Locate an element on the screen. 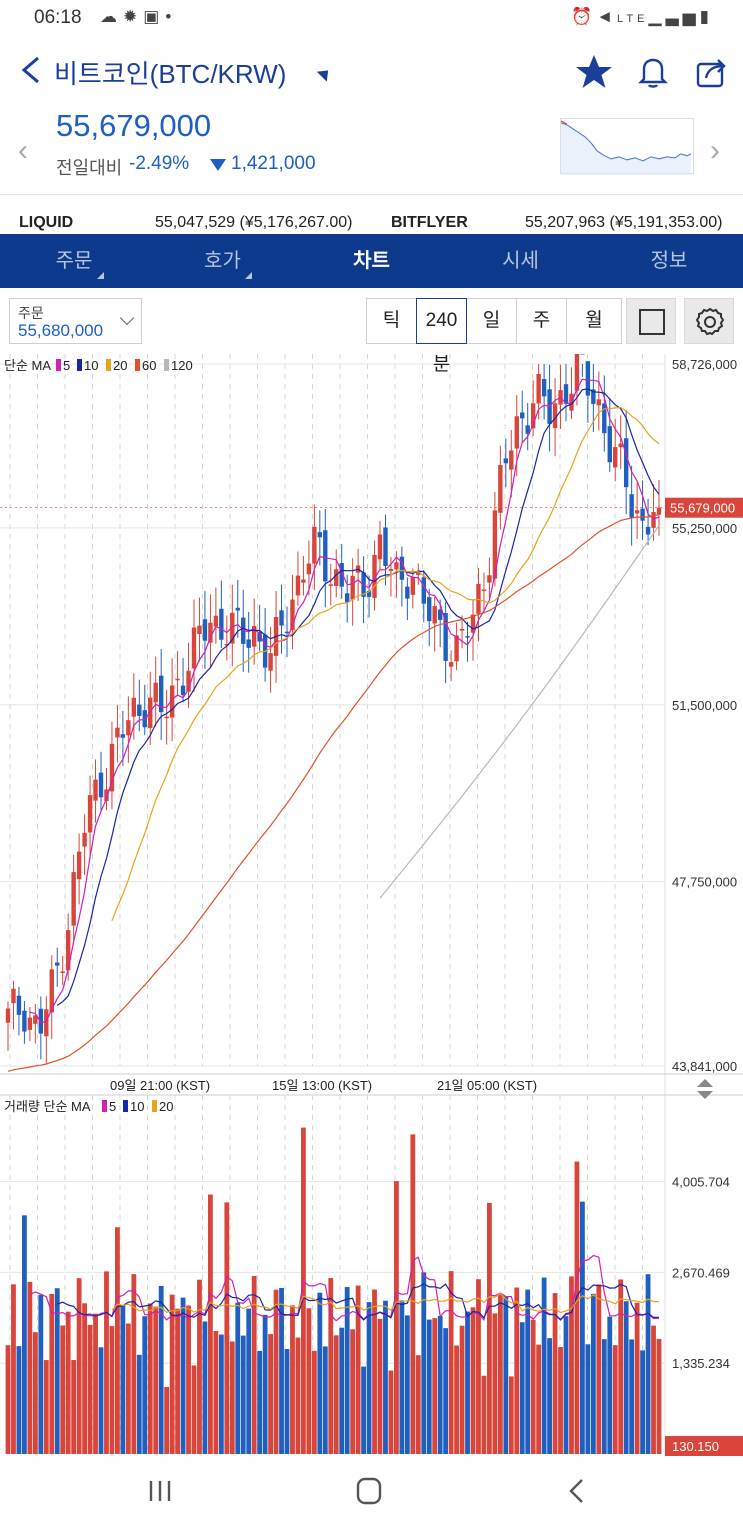  period-week-button: 주 is located at coordinates (541, 321).